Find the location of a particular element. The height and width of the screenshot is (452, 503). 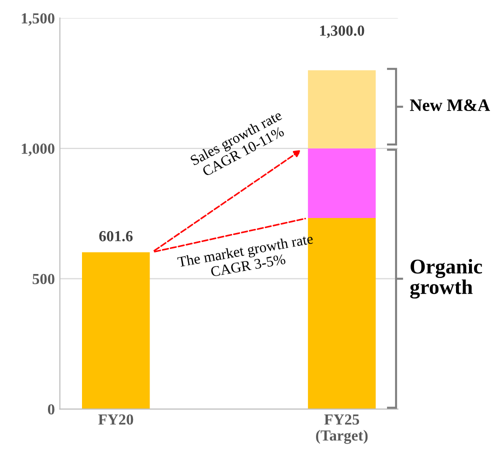

total-label: 601.6 is located at coordinates (116, 236).